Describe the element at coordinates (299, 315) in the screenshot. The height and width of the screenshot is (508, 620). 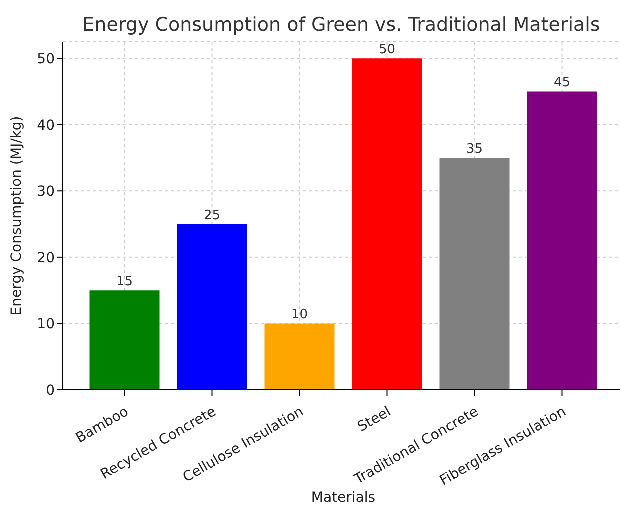
I see `data-label: 10` at that location.